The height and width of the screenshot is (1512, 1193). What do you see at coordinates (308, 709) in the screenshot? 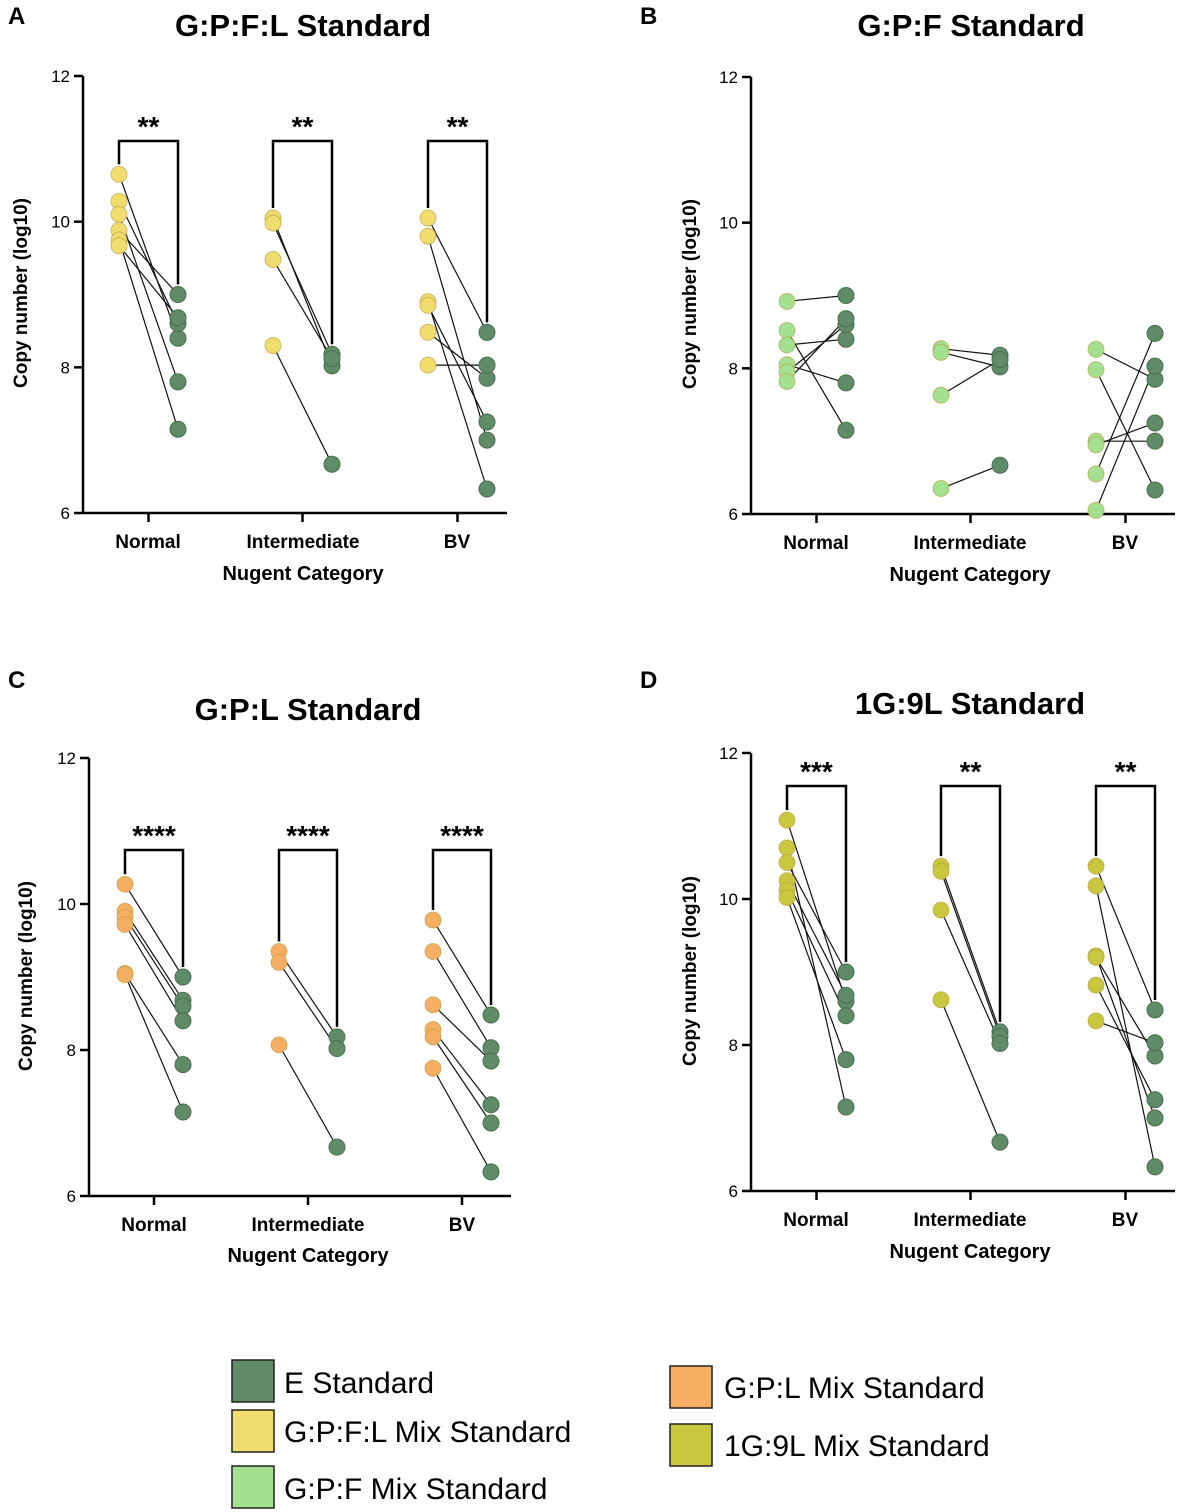
I see `chart-title: G:P:L Standard` at bounding box center [308, 709].